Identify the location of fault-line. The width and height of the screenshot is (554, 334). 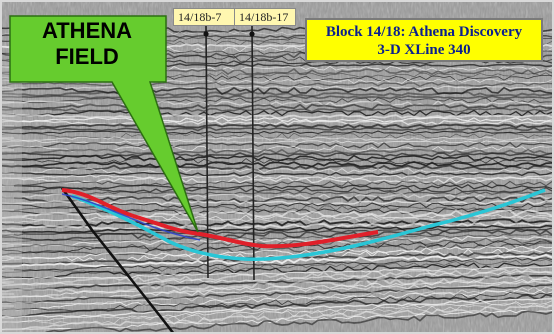
(118, 260).